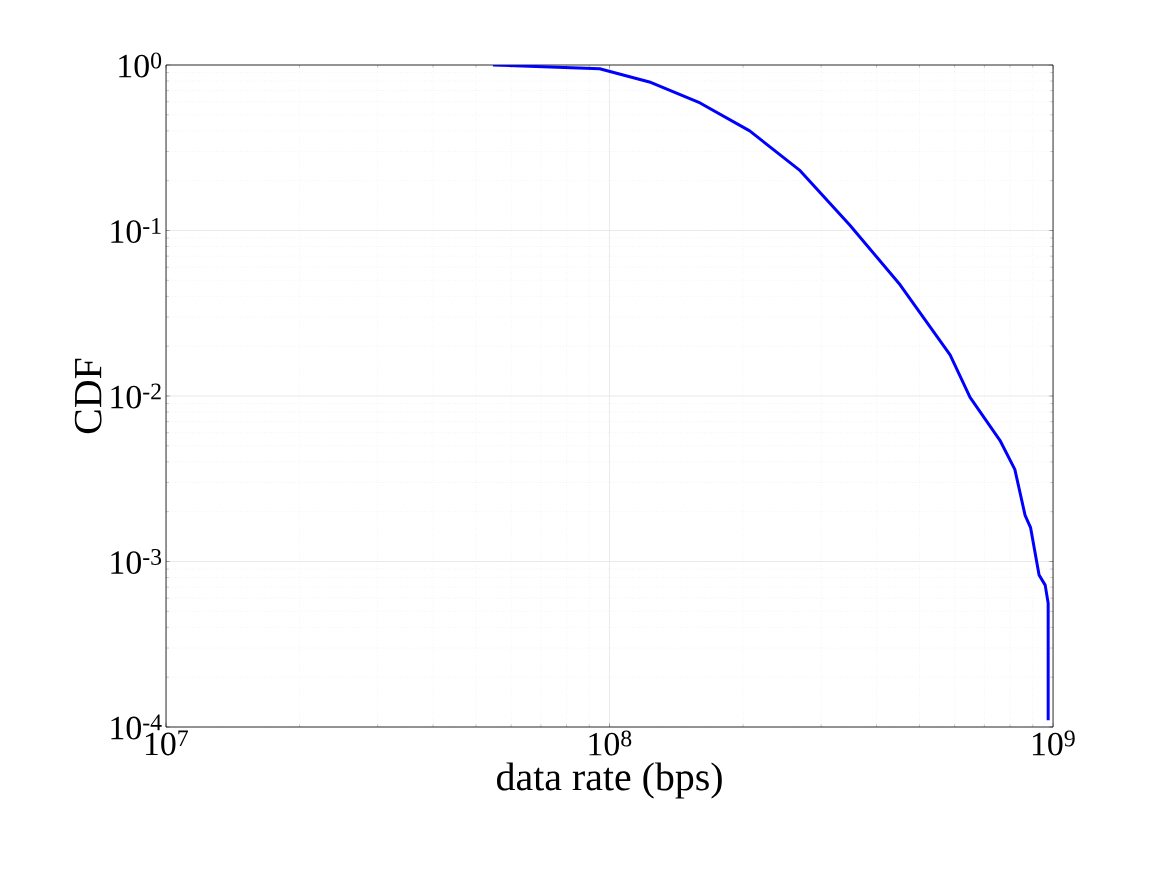 The height and width of the screenshot is (875, 1167). What do you see at coordinates (1053, 743) in the screenshot?
I see `x-tick-label: 10$^{9}$` at bounding box center [1053, 743].